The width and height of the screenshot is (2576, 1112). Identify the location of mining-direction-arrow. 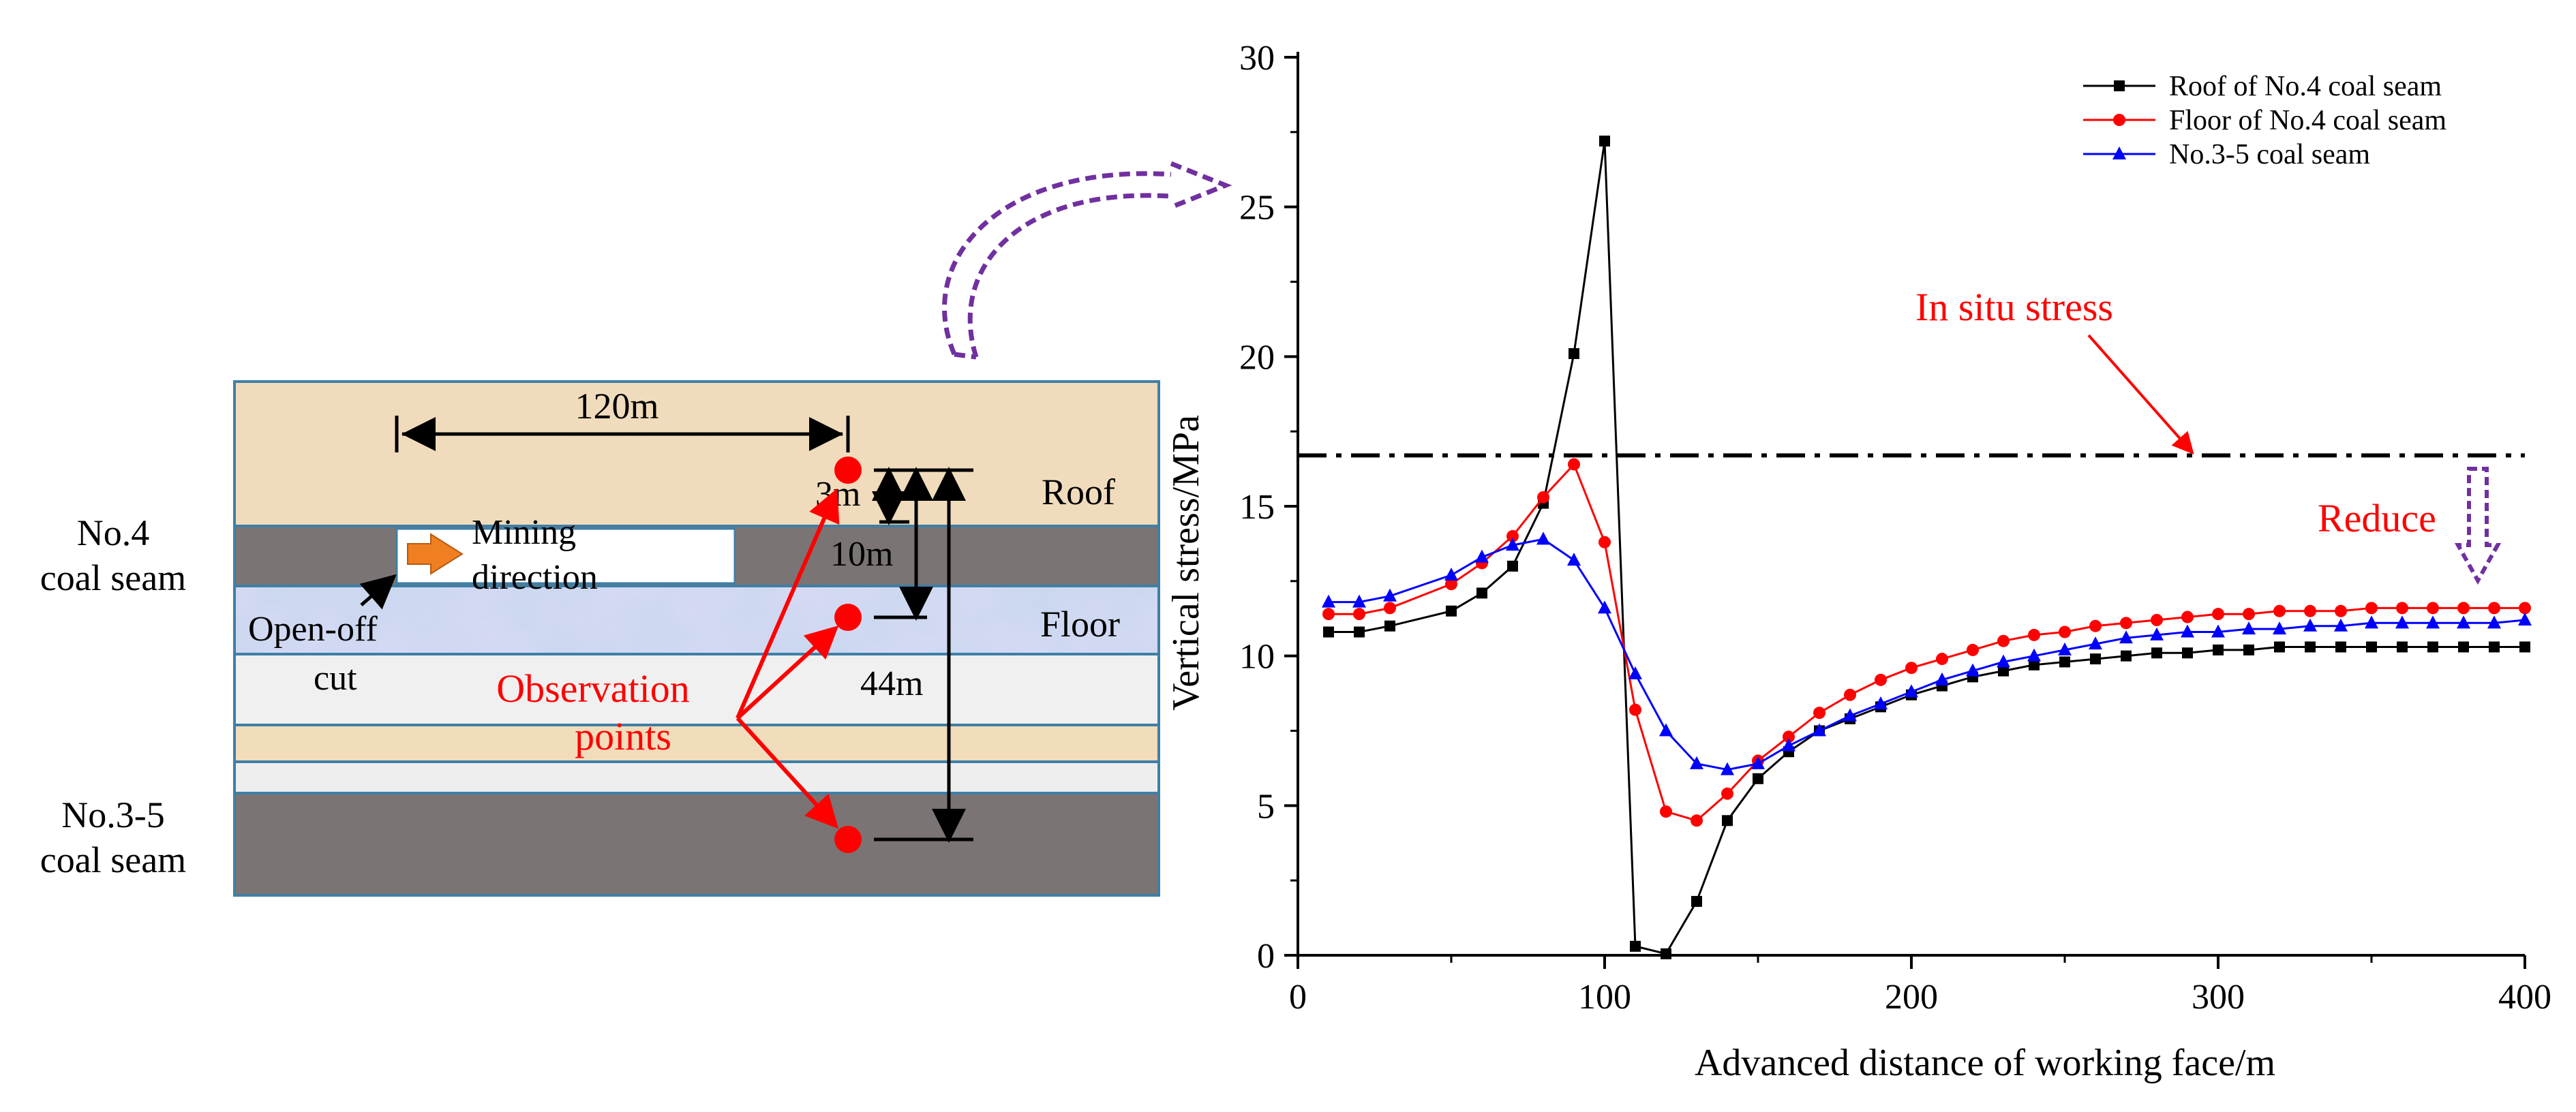
(436, 554).